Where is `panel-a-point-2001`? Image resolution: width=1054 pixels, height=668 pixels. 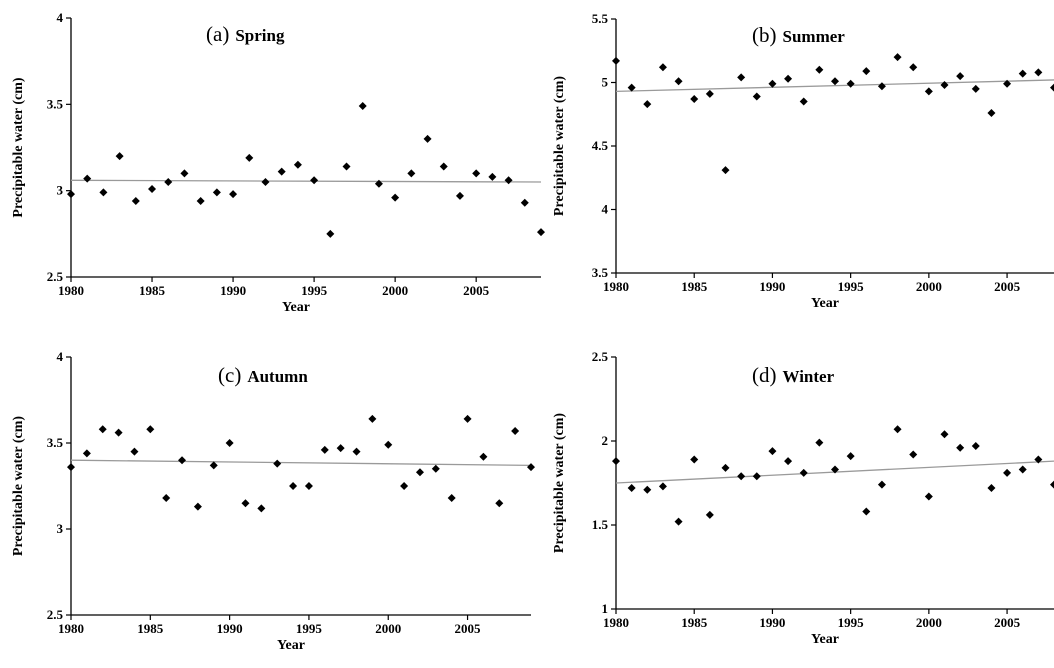
panel-a-point-2001 is located at coordinates (411, 173).